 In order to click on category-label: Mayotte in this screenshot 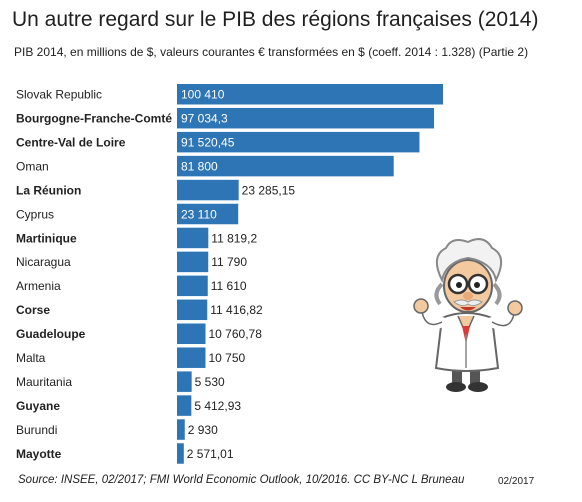, I will do `click(39, 454)`.